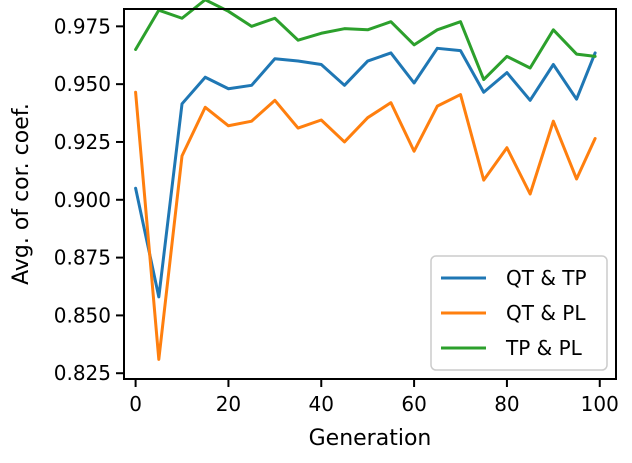  I want to click on legend-box, so click(519, 313).